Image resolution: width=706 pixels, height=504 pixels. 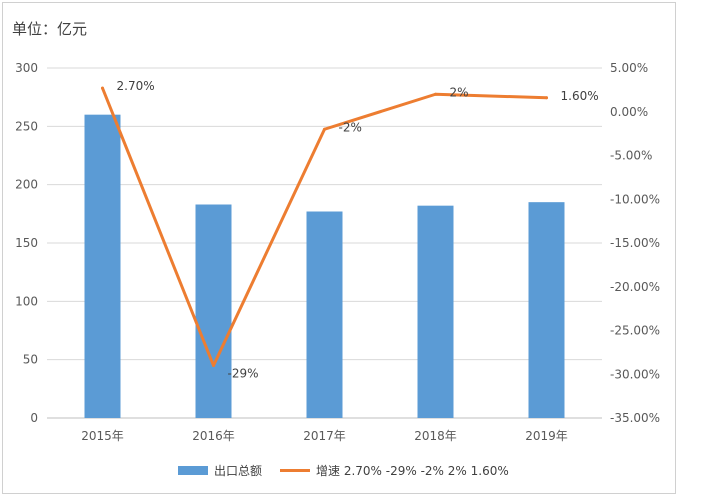 I want to click on x-tick-label: 2018年, so click(x=435, y=436).